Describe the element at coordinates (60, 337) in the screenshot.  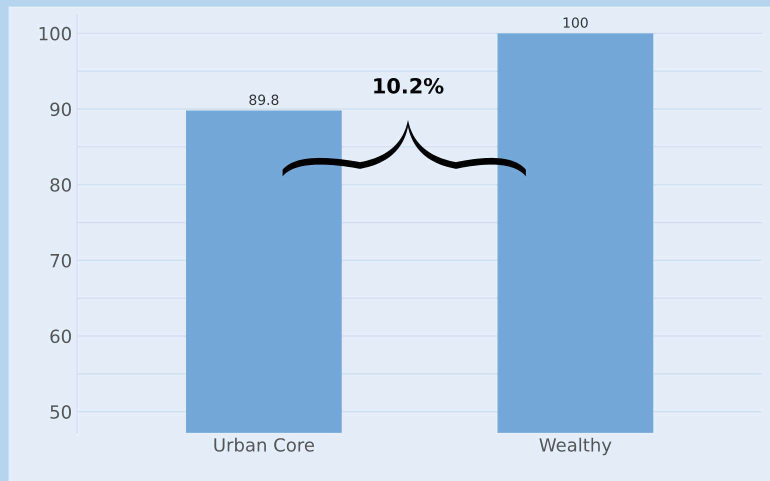
I see `y-tick-label: 60` at that location.